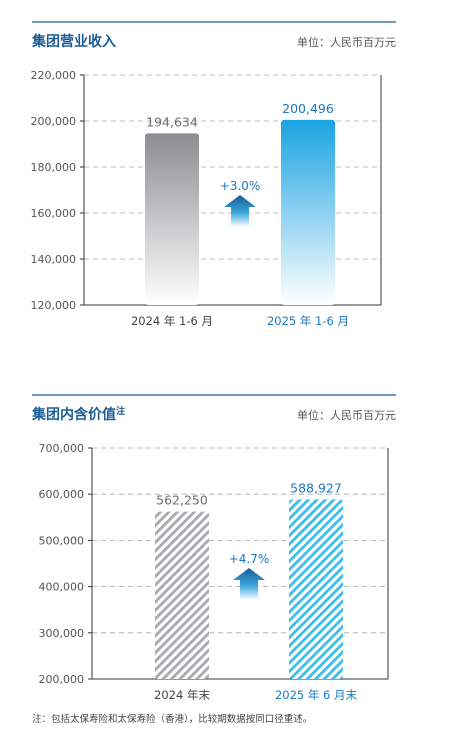 This screenshot has height=748, width=461. Describe the element at coordinates (54, 75) in the screenshot. I see `y-tick-label: 220,000` at that location.